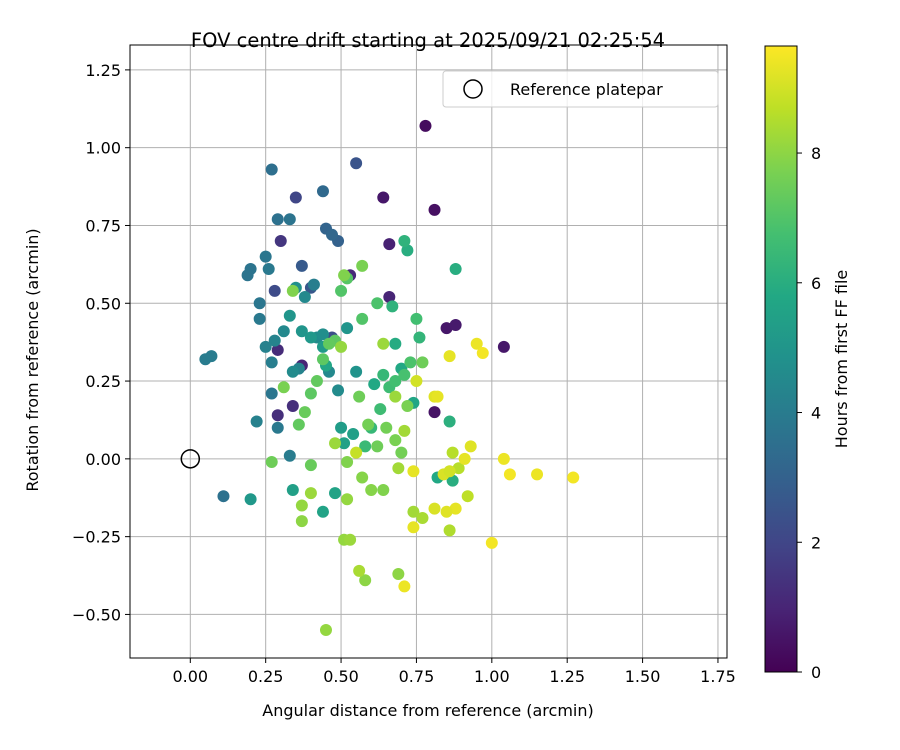 The height and width of the screenshot is (750, 900). I want to click on colorbar-label: Hours from first FF file, so click(841, 359).